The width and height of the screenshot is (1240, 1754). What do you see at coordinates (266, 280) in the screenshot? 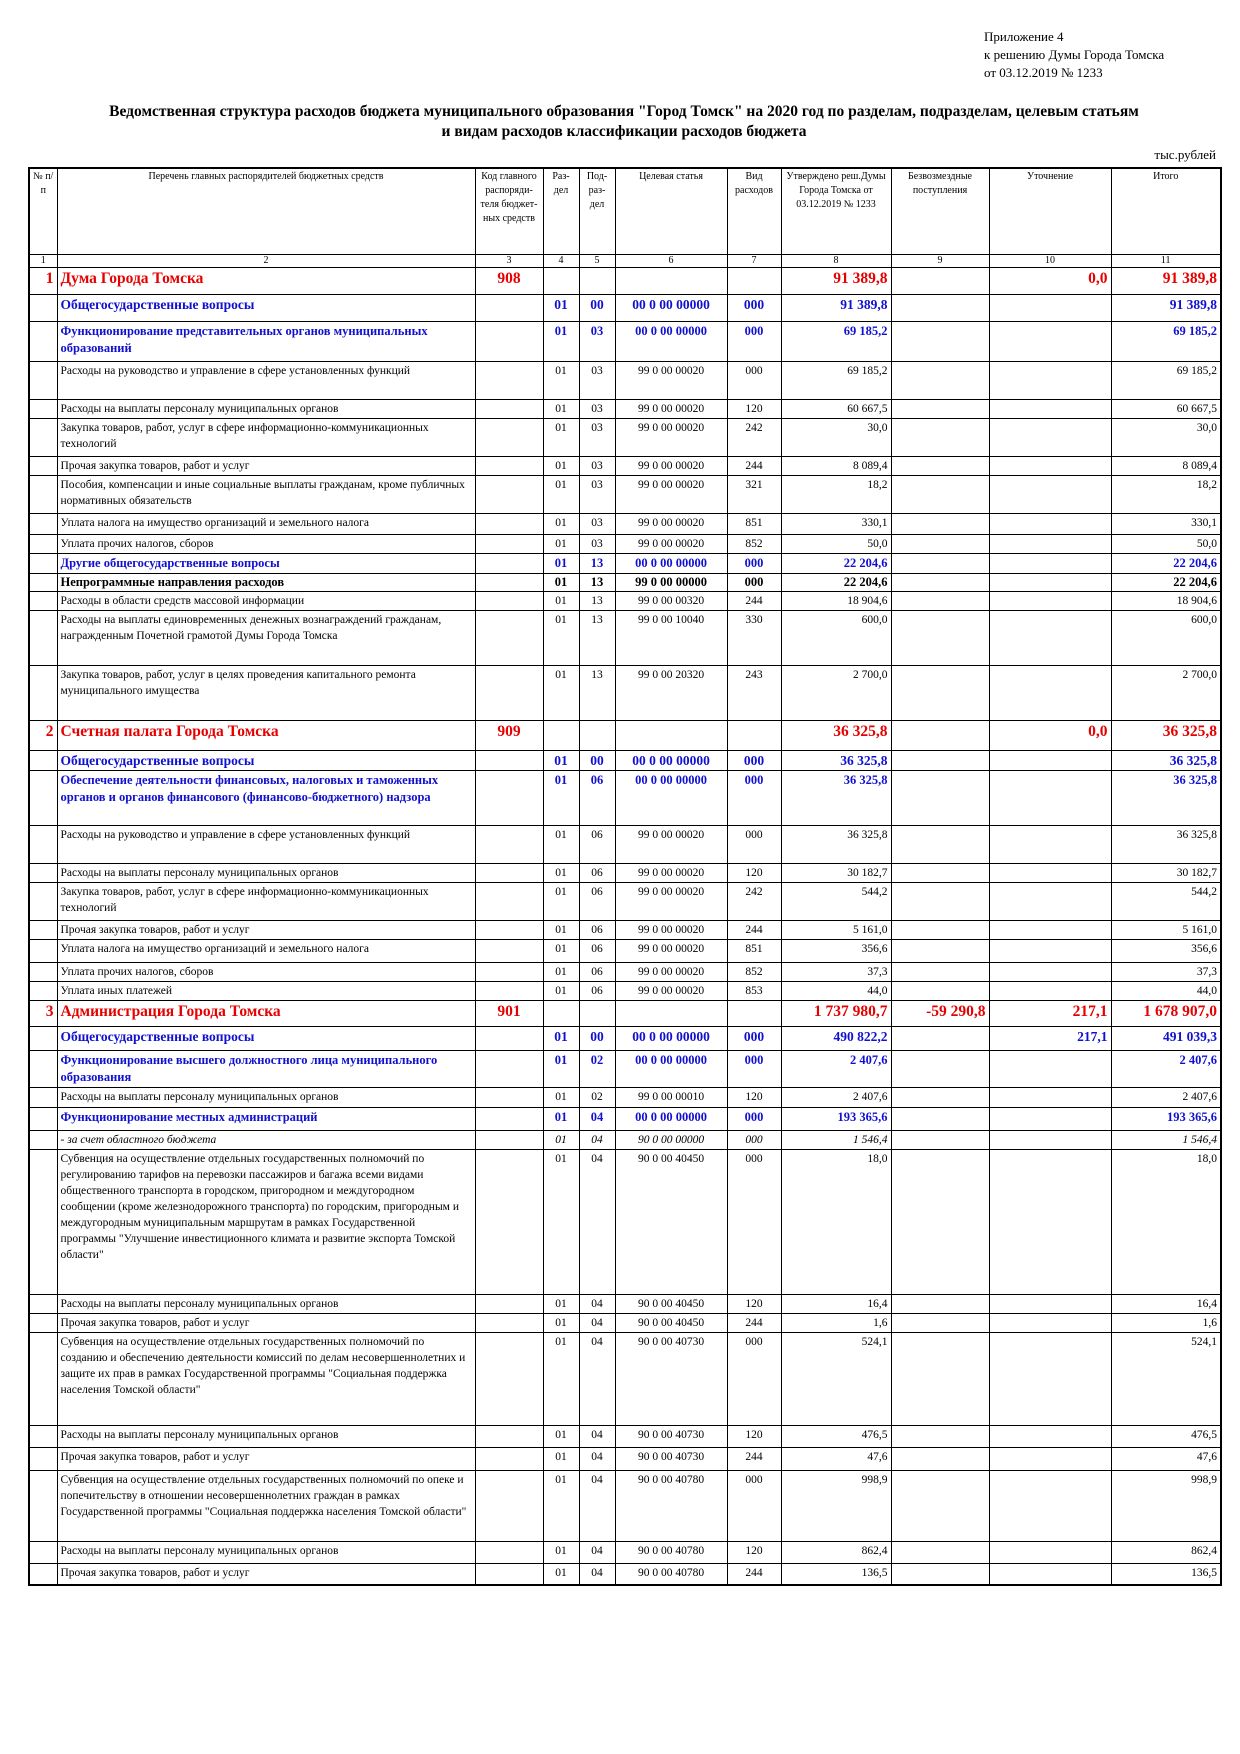
I see `row-name: Дума Города Томска` at bounding box center [266, 280].